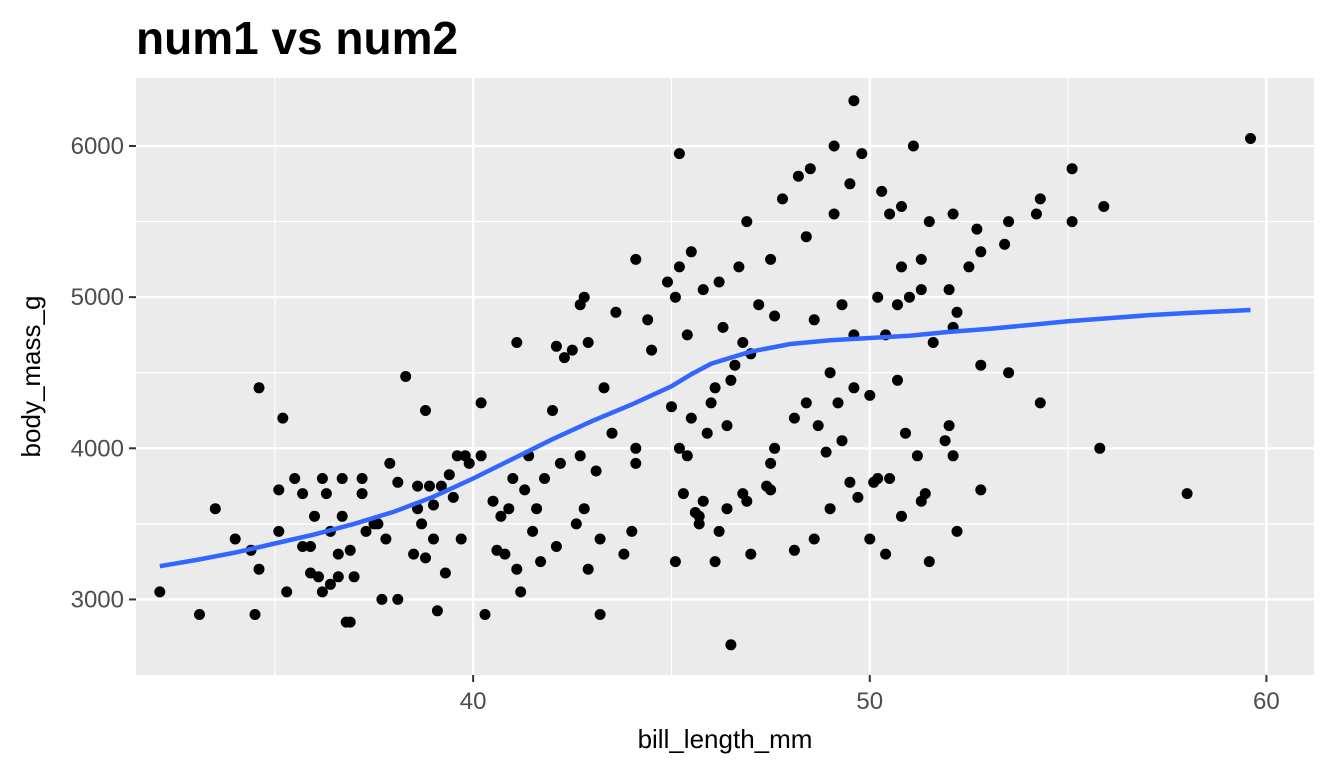 Image resolution: width=1344 pixels, height=768 pixels. I want to click on x-tick-label: 60, so click(1266, 701).